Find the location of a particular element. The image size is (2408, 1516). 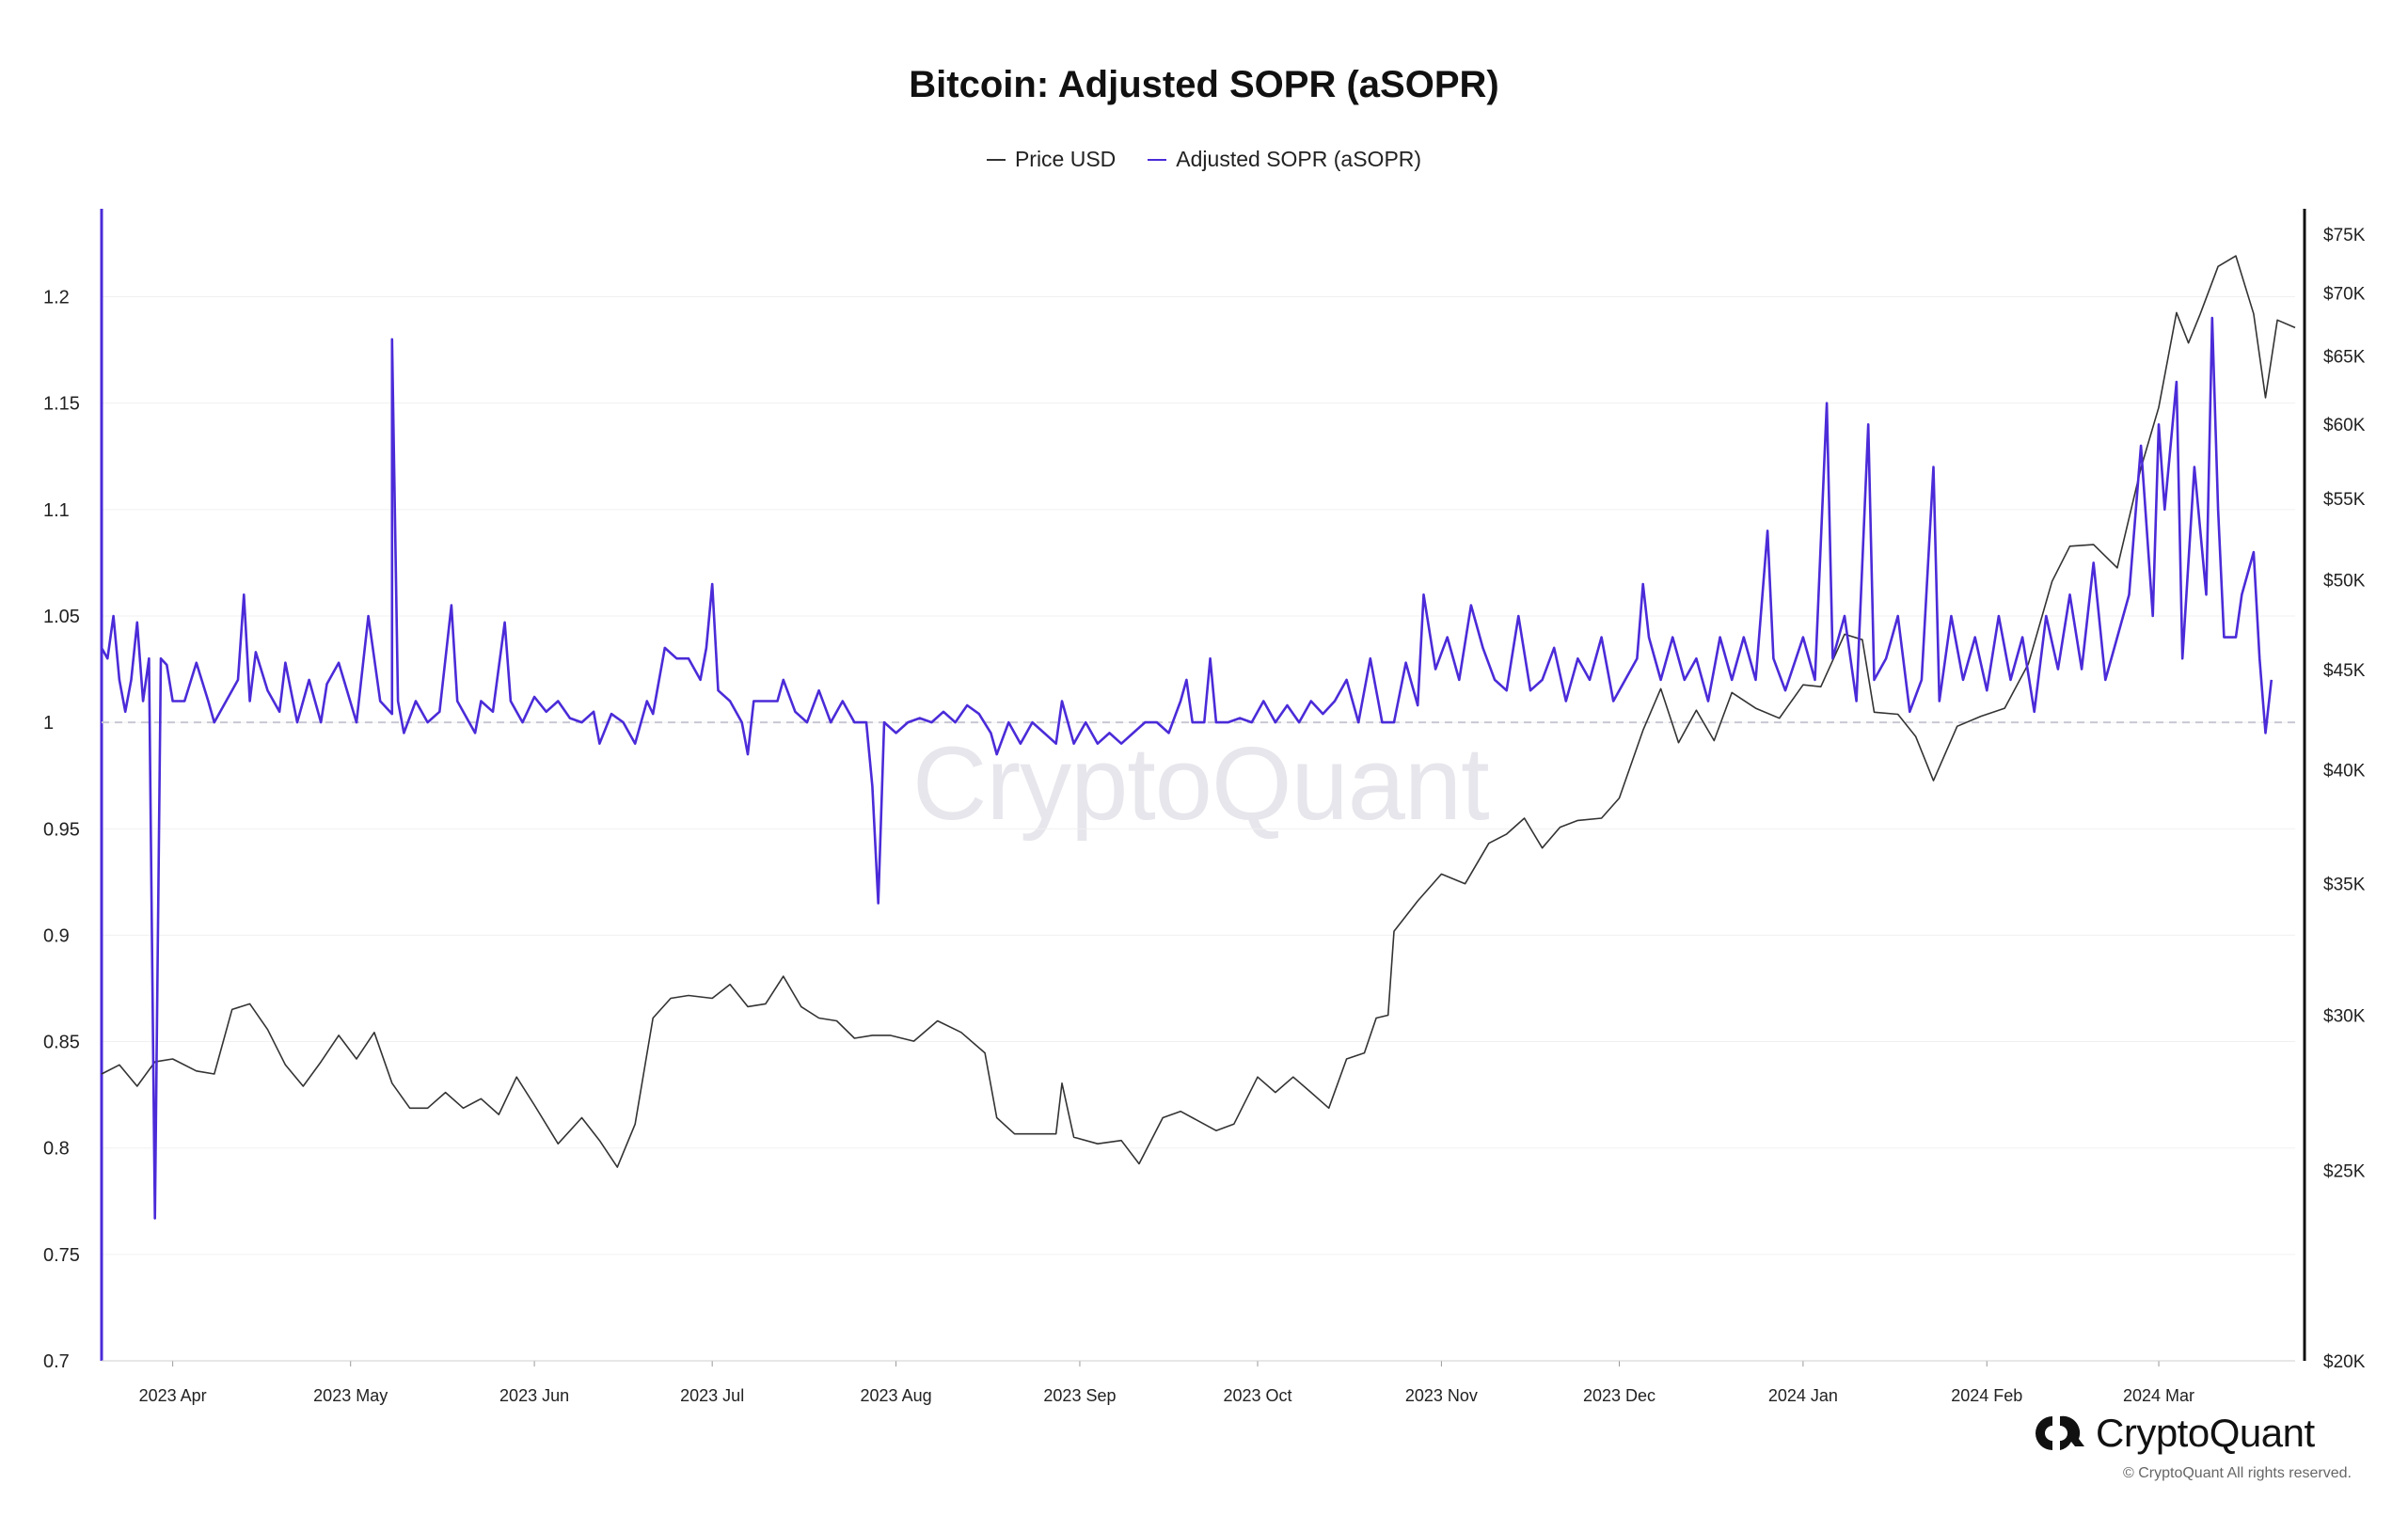

legend: Price USD Adjusted SOPR (aSOPR) is located at coordinates (1204, 159).